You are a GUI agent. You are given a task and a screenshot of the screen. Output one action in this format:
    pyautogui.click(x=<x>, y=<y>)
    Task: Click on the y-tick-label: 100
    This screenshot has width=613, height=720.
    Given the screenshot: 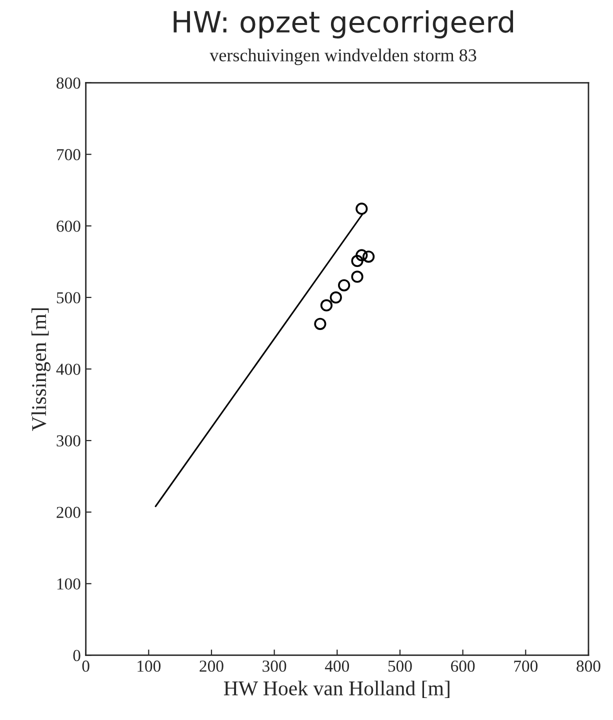 What is the action you would take?
    pyautogui.click(x=68, y=584)
    